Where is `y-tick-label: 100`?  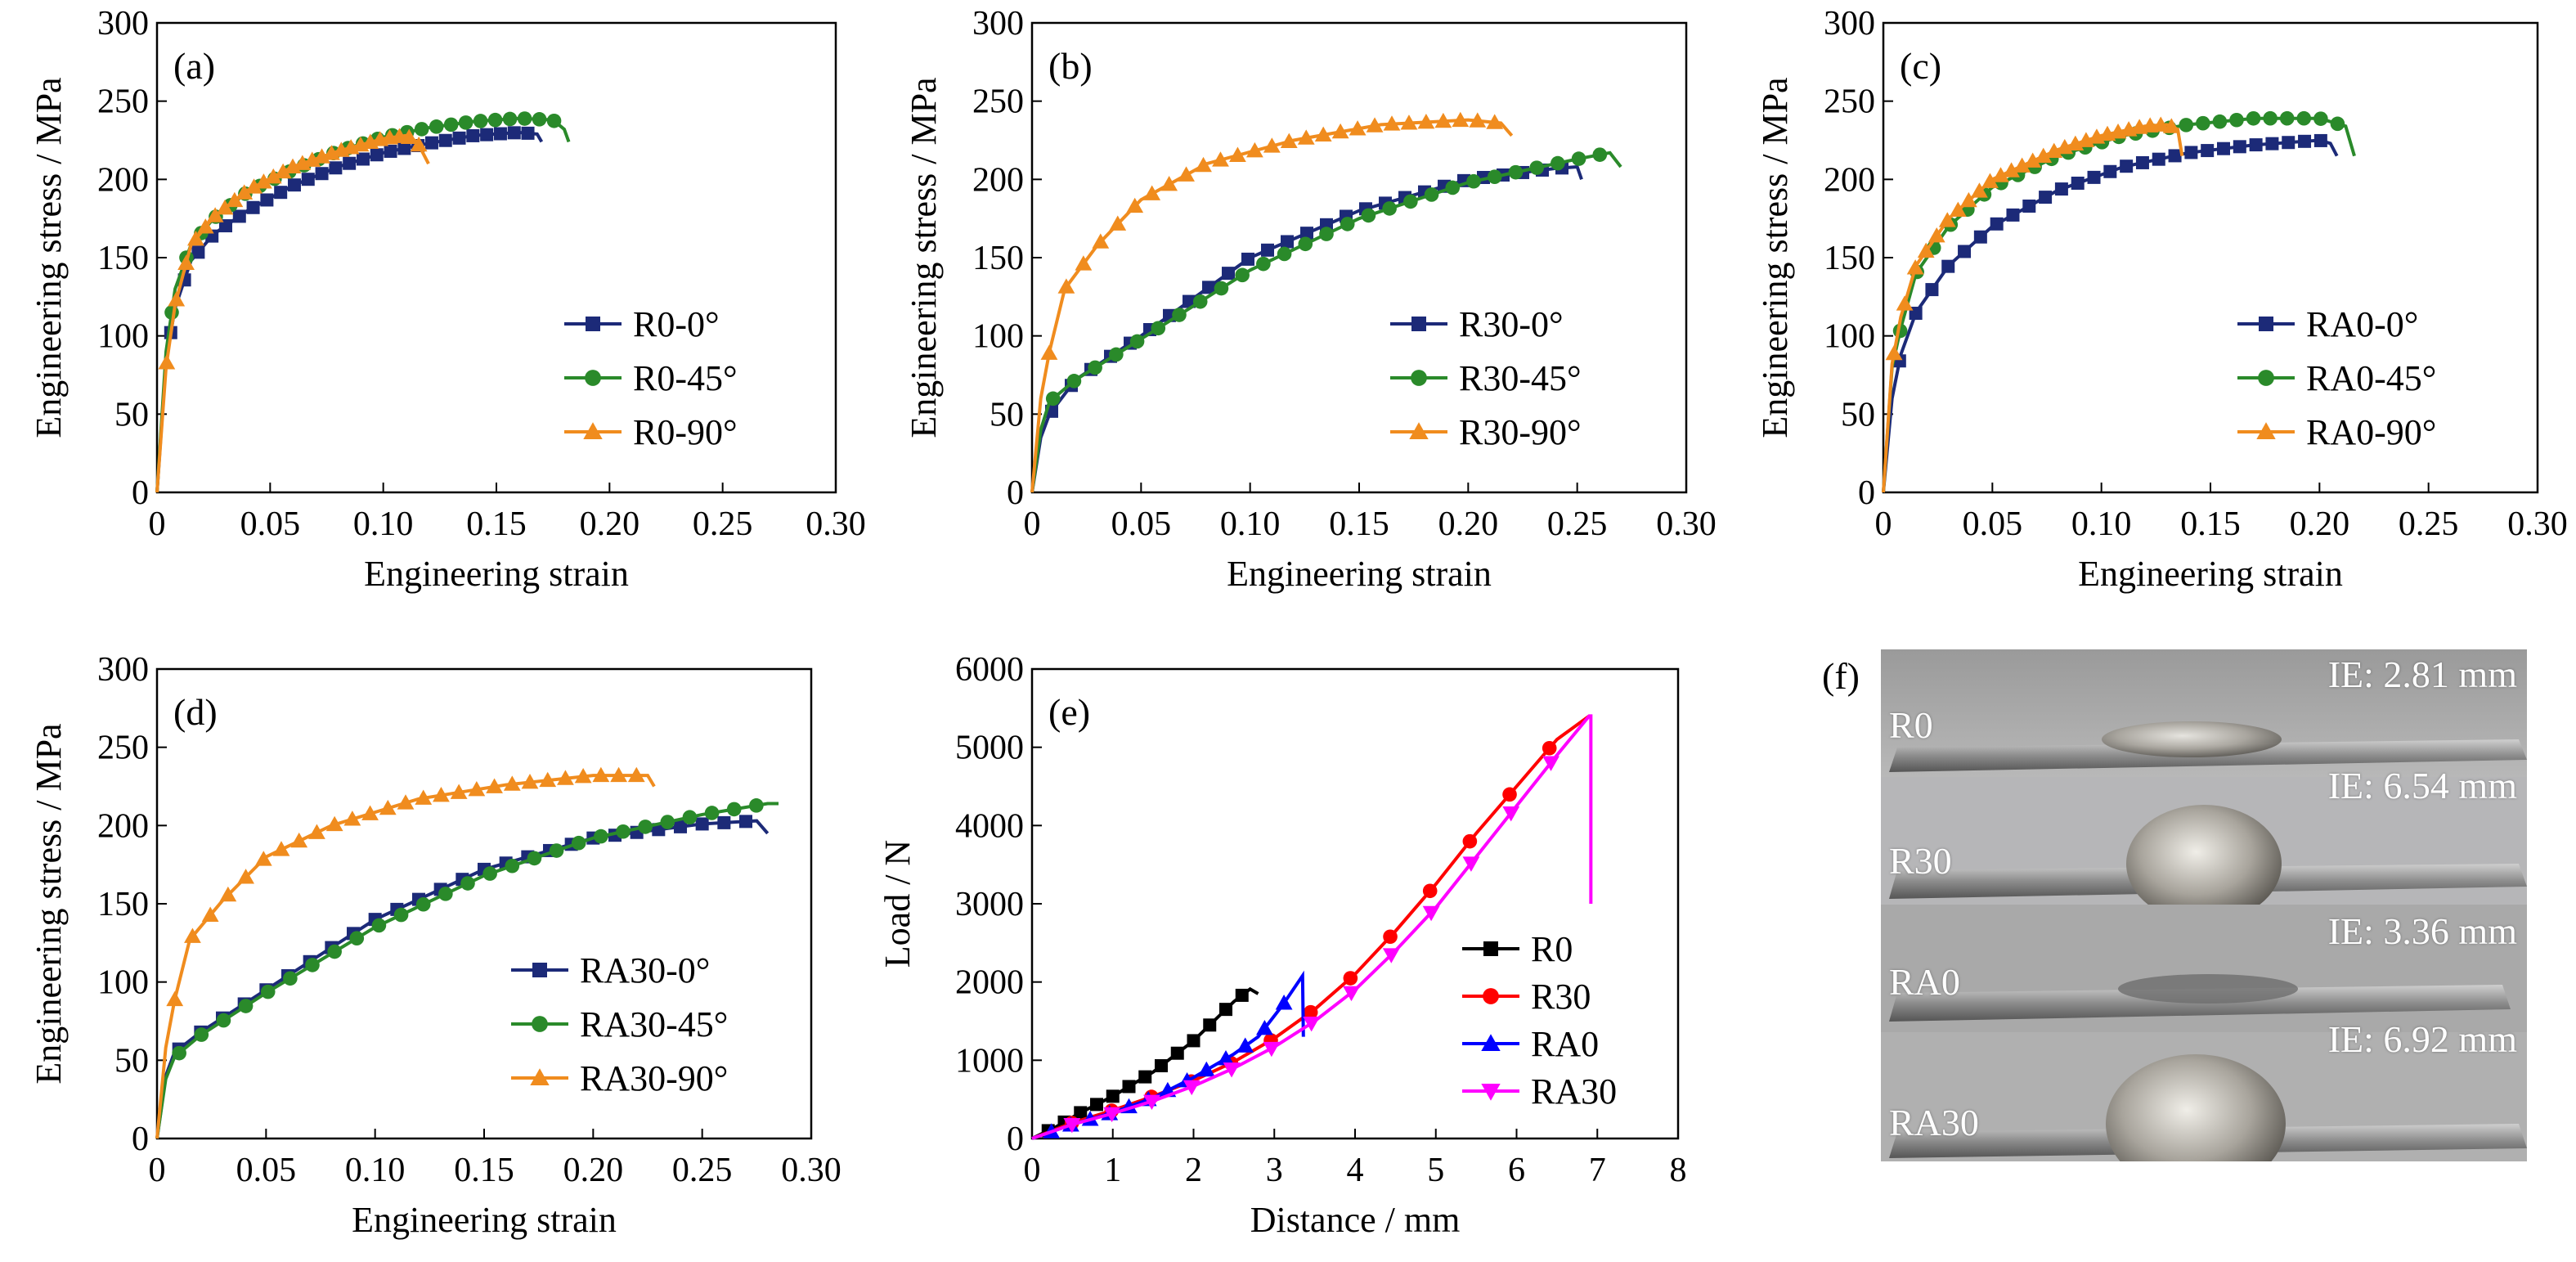 y-tick-label: 100 is located at coordinates (1850, 337).